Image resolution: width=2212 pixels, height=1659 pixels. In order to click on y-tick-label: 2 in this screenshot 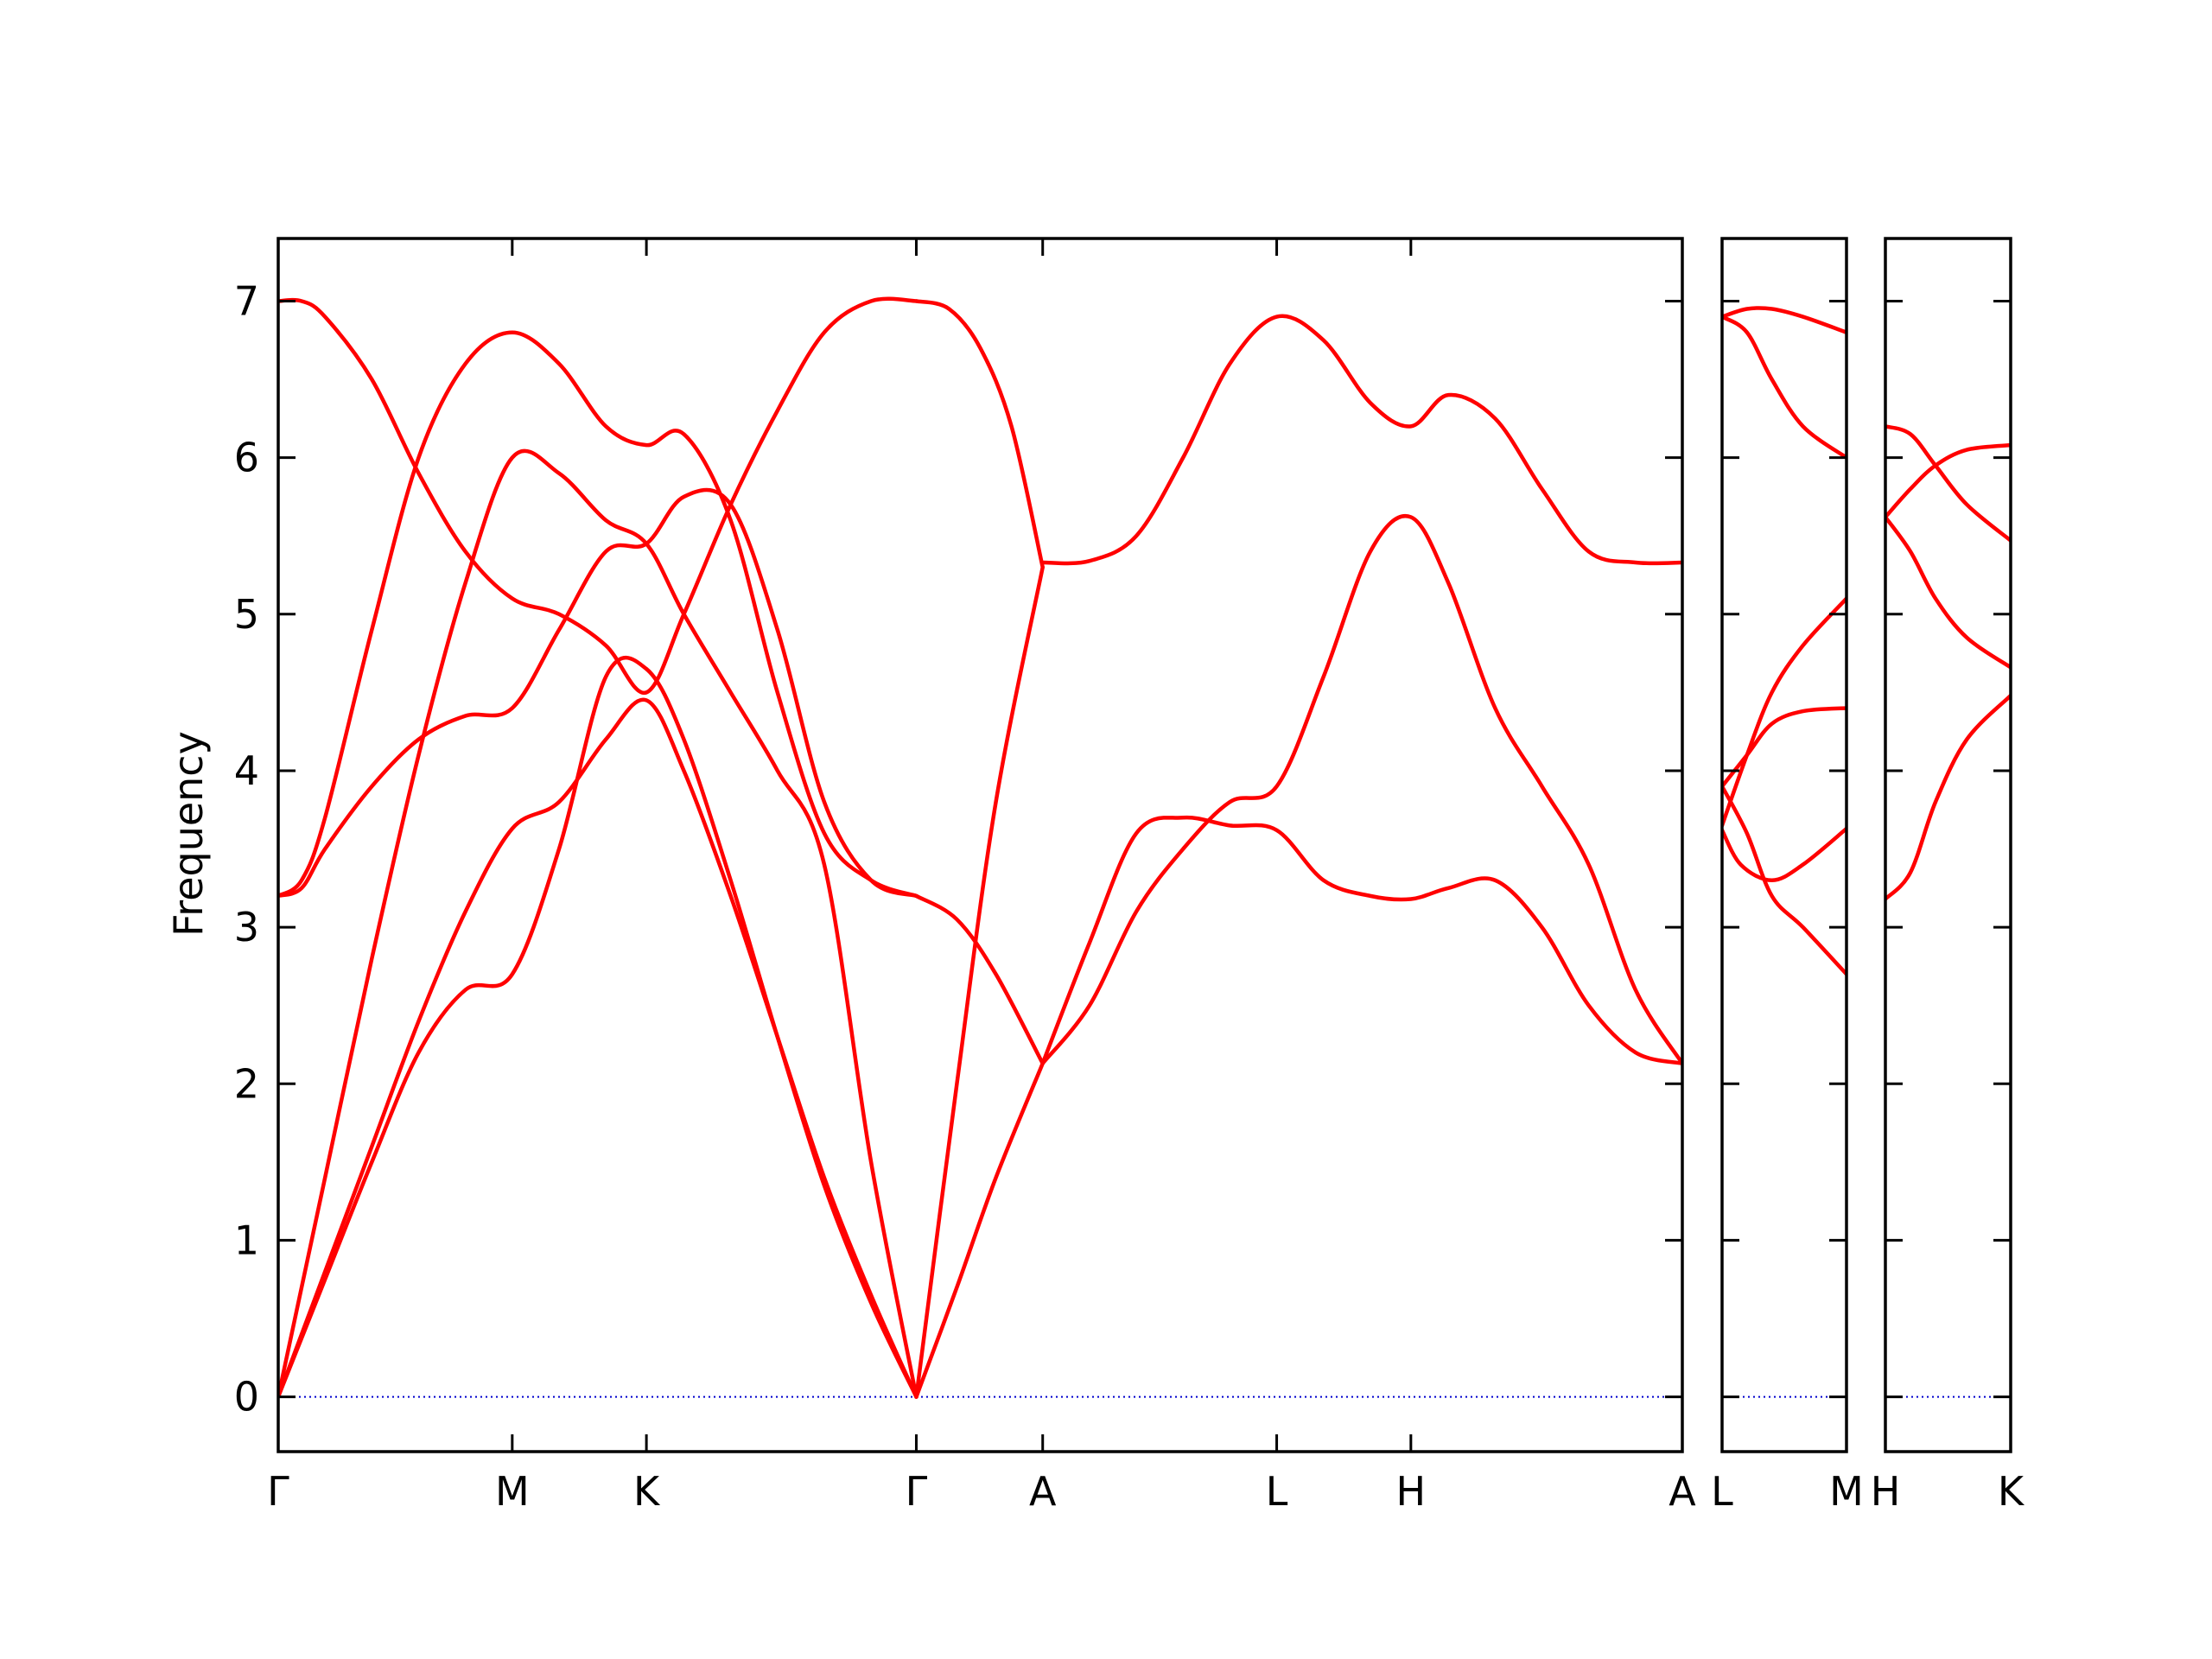, I will do `click(246, 1083)`.